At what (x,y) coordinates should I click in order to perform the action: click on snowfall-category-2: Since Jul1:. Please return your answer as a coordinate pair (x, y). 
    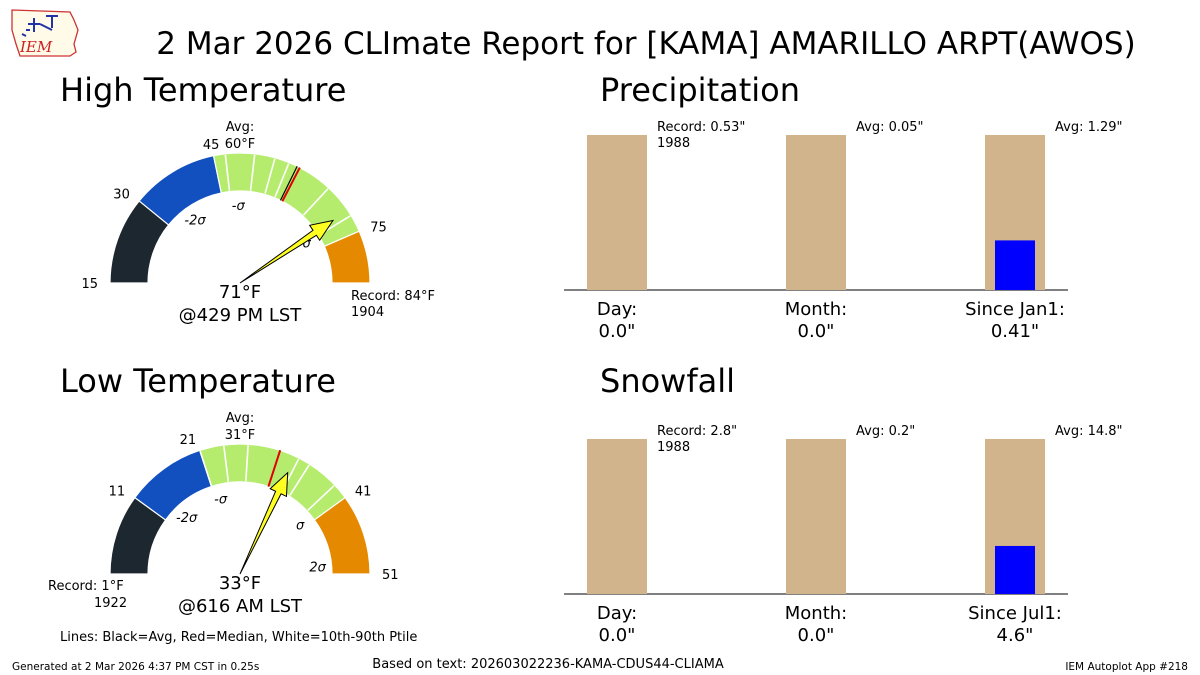
    Looking at the image, I should click on (1015, 613).